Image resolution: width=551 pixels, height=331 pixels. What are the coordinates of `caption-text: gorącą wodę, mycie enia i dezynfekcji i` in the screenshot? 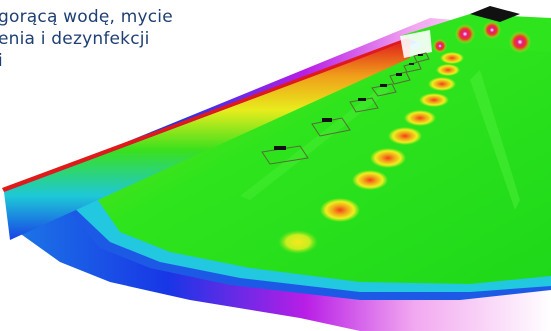 It's located at (120, 39).